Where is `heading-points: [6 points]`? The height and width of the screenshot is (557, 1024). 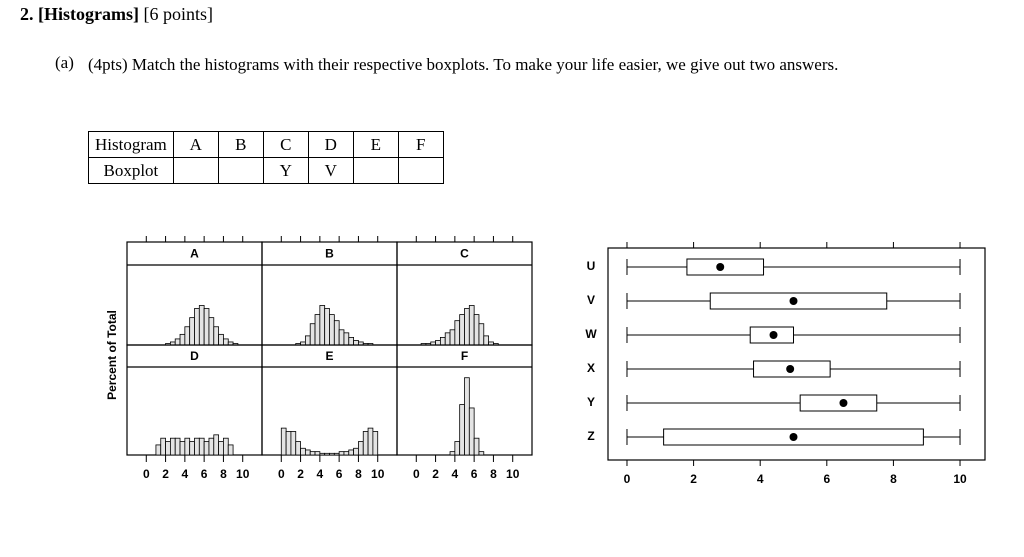
heading-points: [6 points] is located at coordinates (178, 14).